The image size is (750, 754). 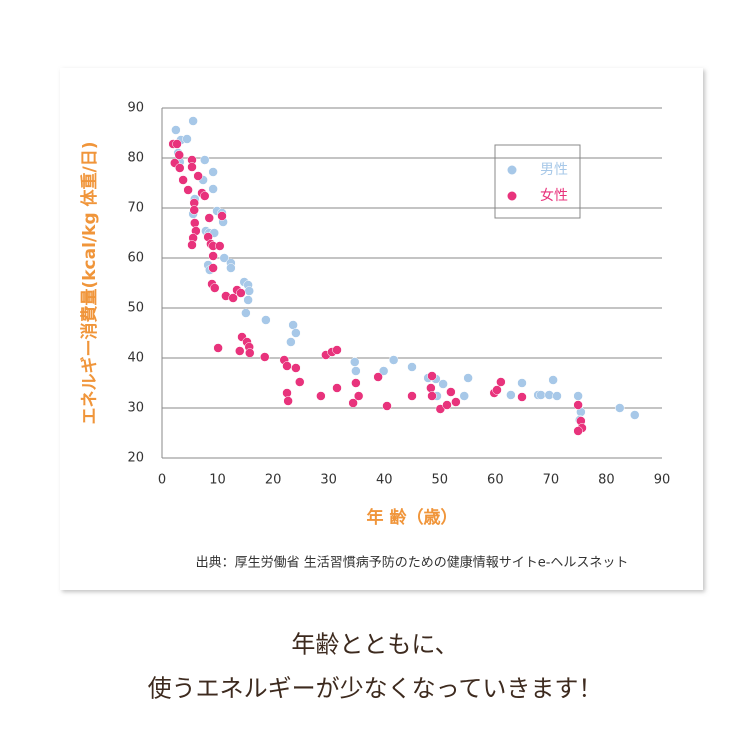 I want to click on x-tick-label: 70, so click(x=551, y=480).